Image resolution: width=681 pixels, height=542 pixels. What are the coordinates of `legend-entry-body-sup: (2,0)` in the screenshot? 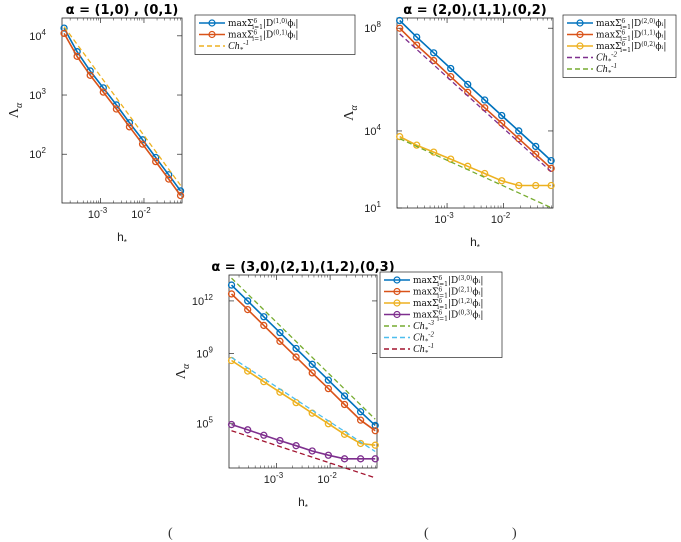 It's located at (648, 21).